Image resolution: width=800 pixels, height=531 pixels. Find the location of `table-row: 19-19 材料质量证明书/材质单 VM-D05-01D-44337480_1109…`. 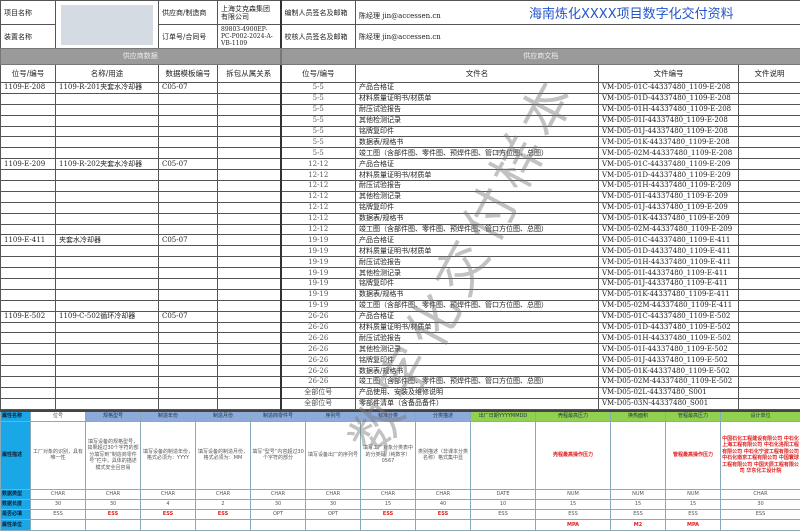

table-row: 19-19 材料质量证明书/材质单 VM-D05-01D-44337480_1109… is located at coordinates (400, 251).